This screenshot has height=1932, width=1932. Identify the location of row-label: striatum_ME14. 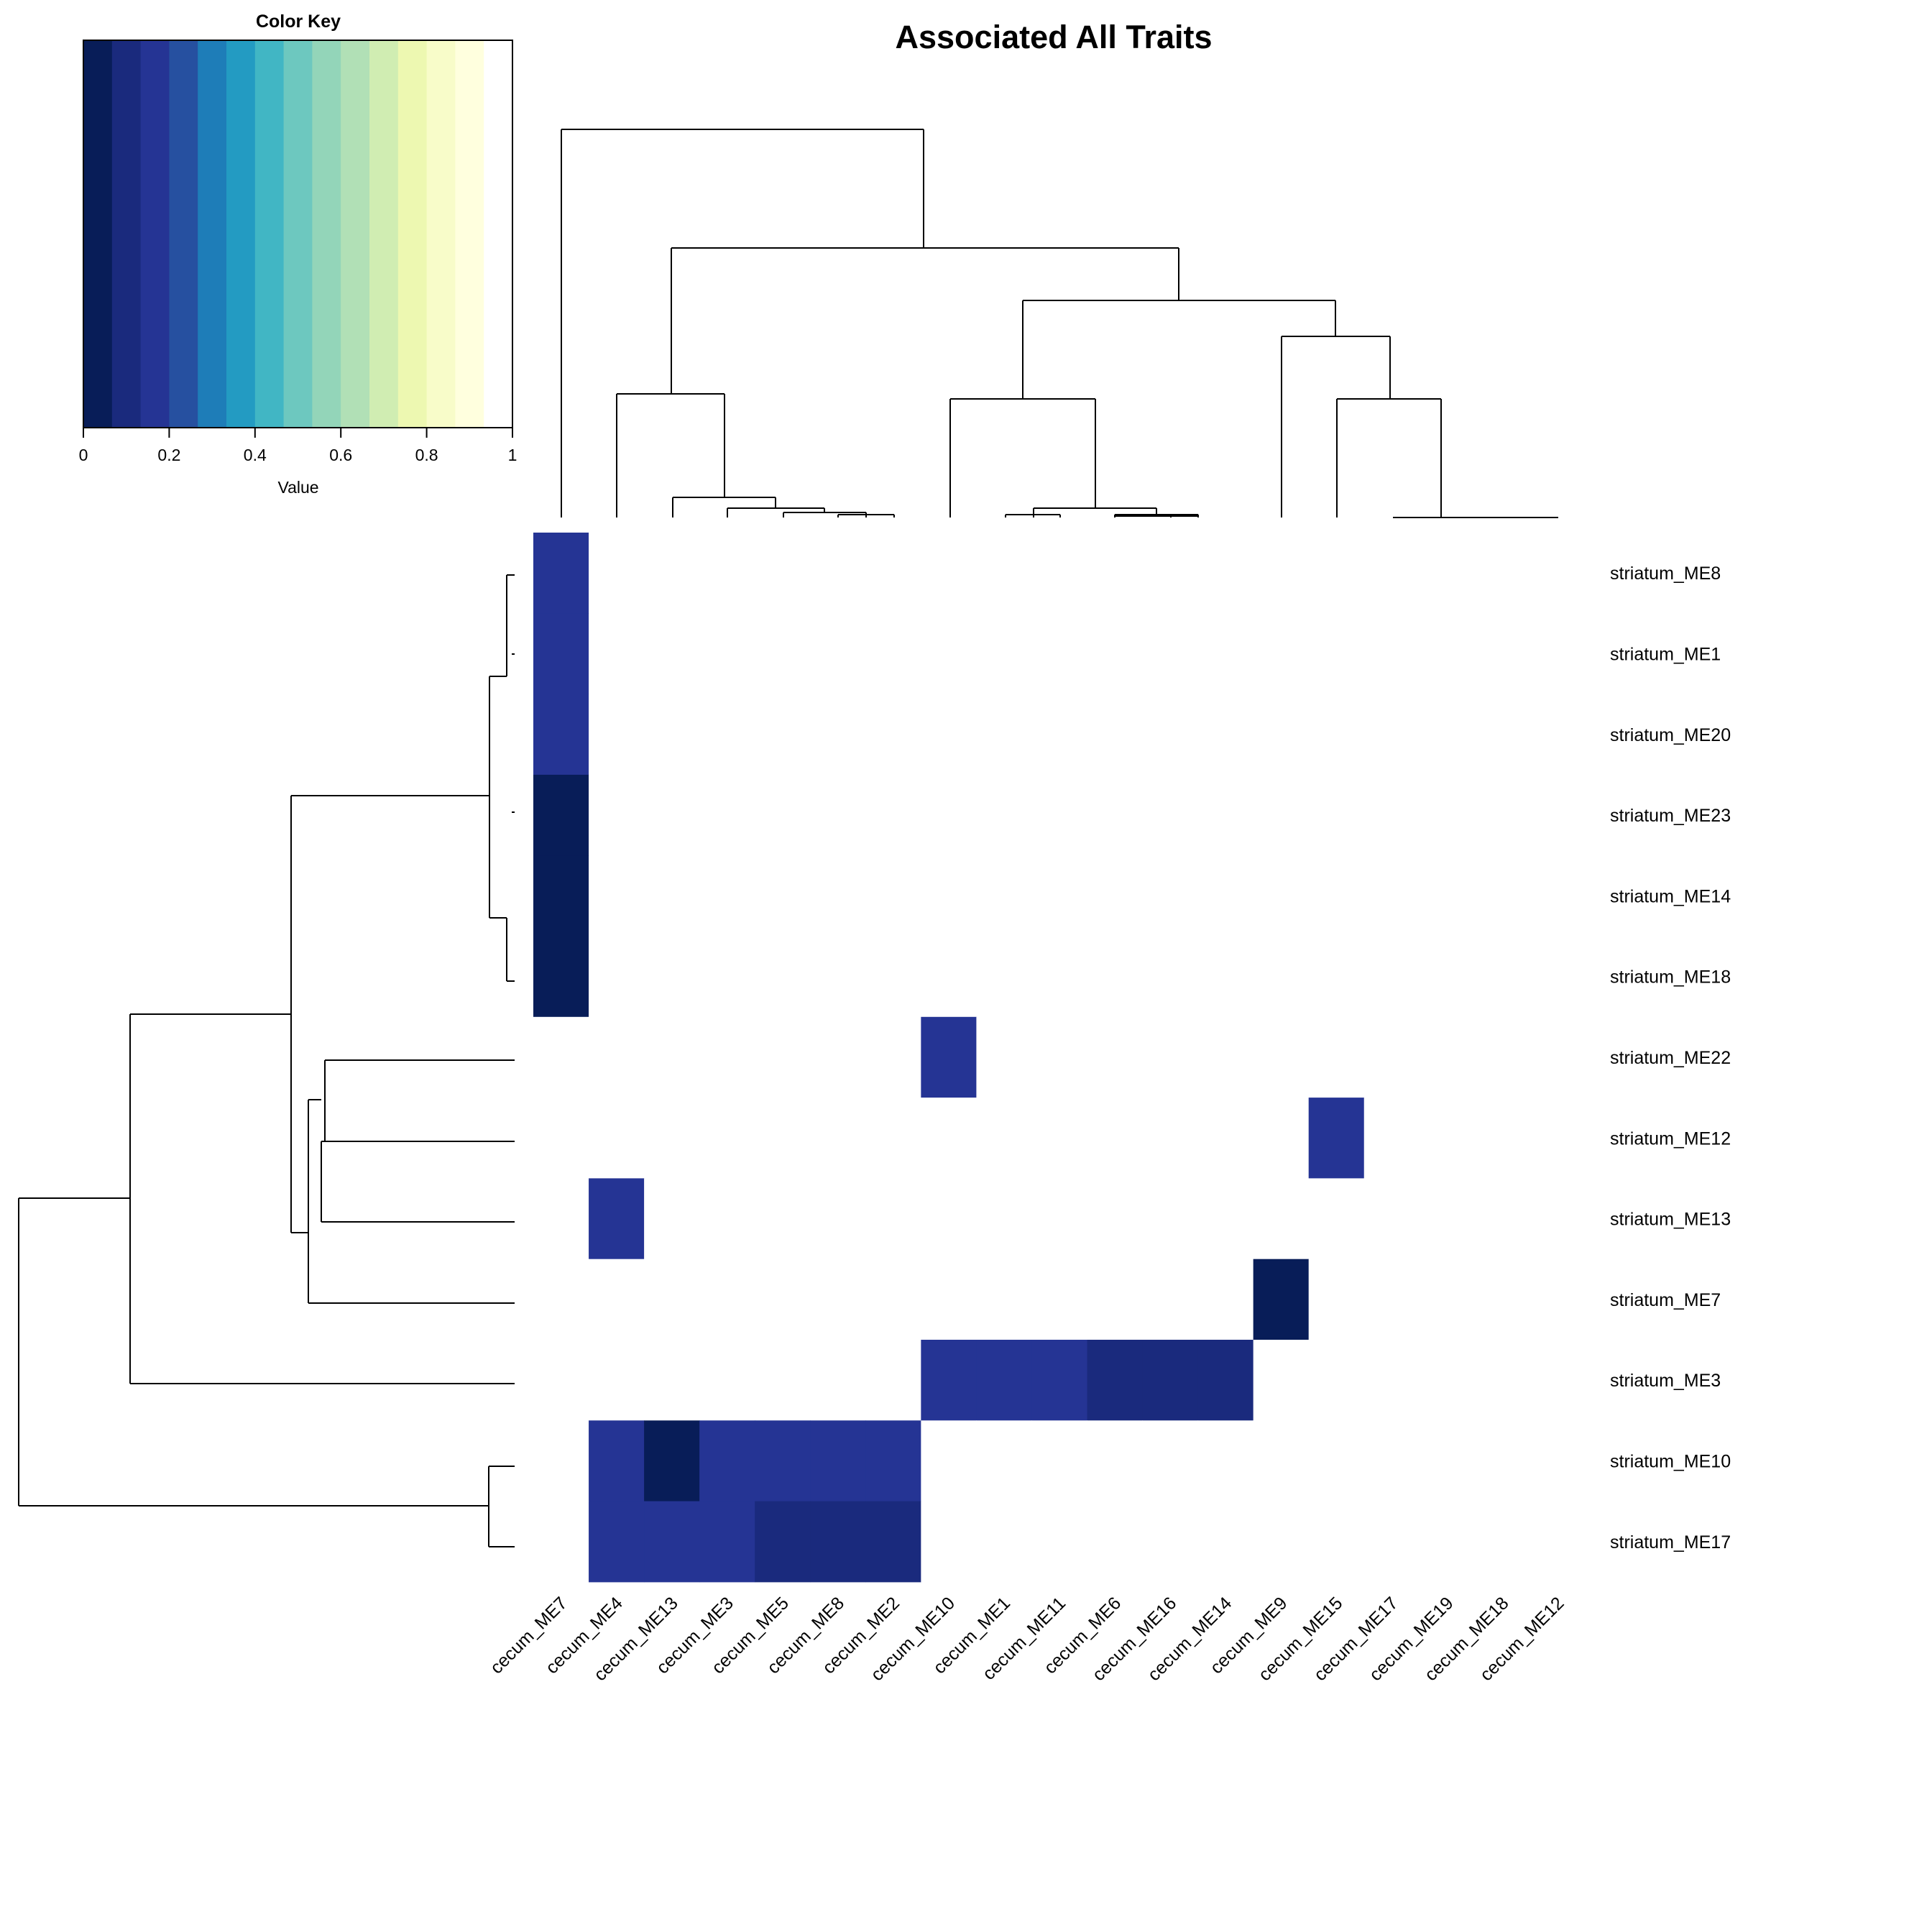
(1670, 896).